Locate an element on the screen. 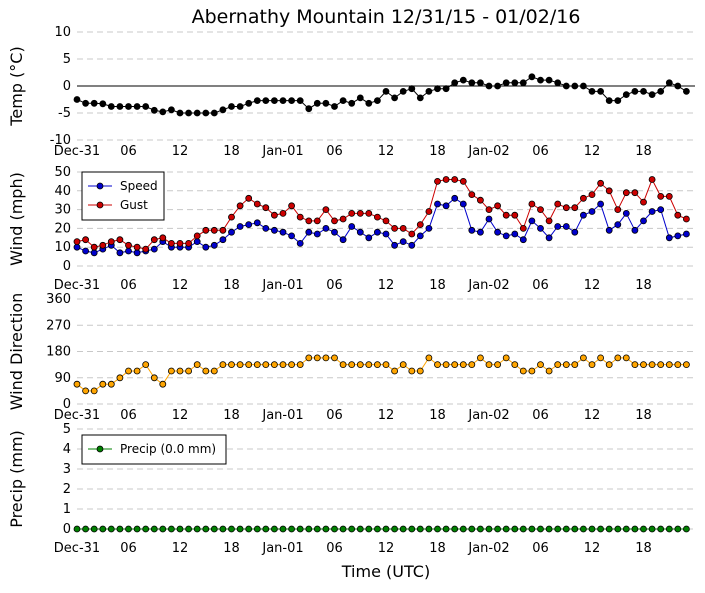 This screenshot has height=593, width=705. y-tick-label: 0 is located at coordinates (67, 404).